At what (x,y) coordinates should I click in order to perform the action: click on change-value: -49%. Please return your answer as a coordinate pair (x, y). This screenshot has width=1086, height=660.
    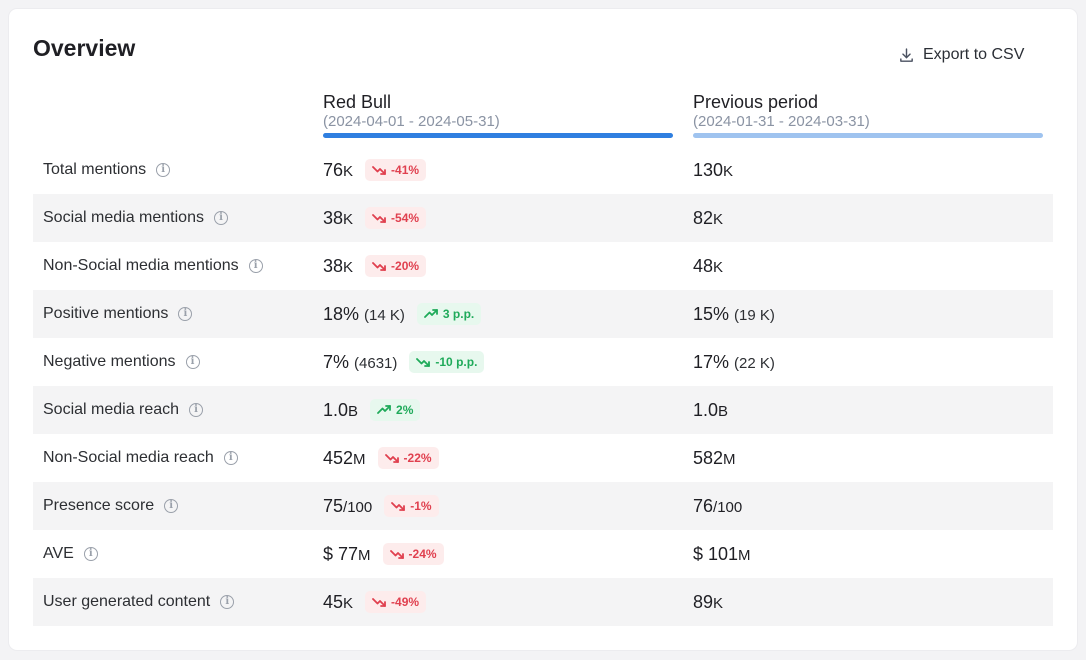
    Looking at the image, I should click on (405, 602).